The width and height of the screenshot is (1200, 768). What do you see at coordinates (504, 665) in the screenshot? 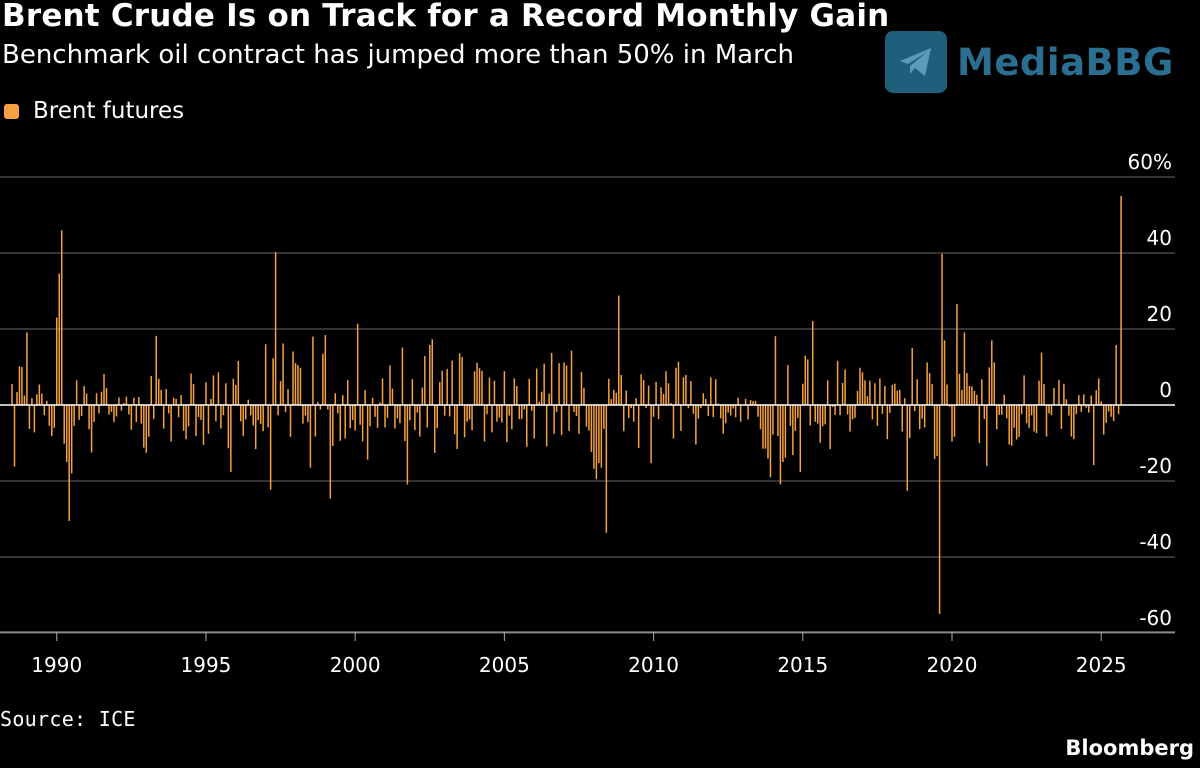
I see `x-tick-label: 2005` at bounding box center [504, 665].